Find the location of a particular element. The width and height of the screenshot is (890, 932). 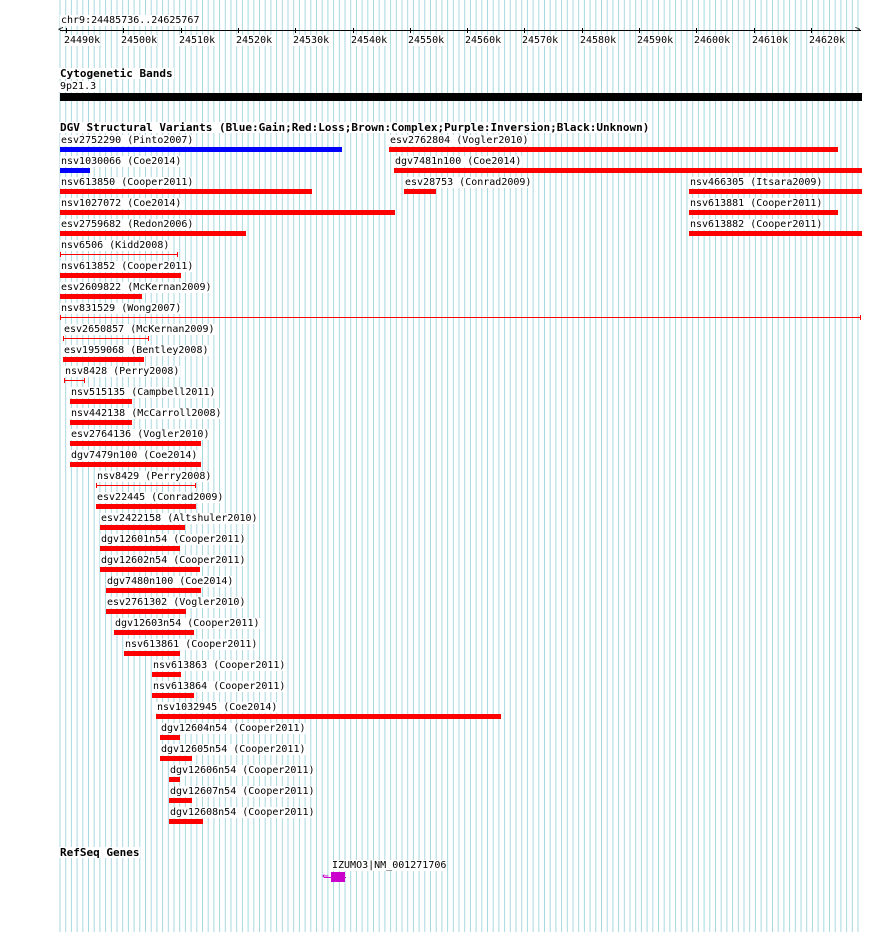

ruler-tick-label: 24600k is located at coordinates (712, 40).